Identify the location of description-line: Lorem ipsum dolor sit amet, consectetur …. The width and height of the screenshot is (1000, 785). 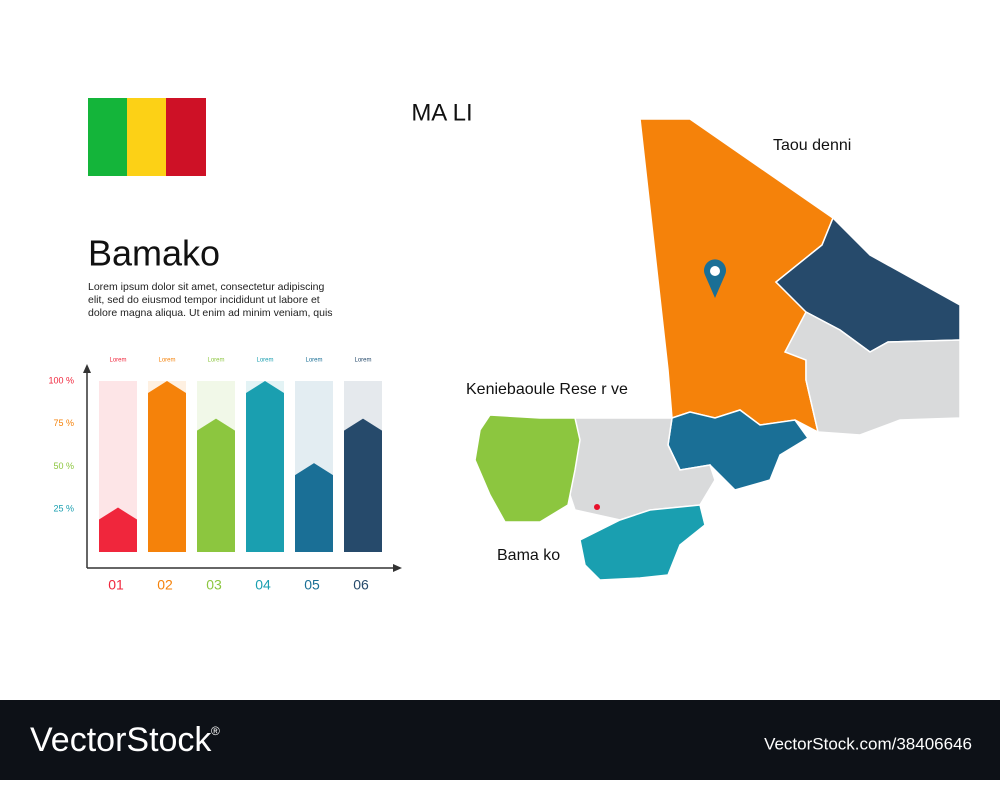
(206, 287).